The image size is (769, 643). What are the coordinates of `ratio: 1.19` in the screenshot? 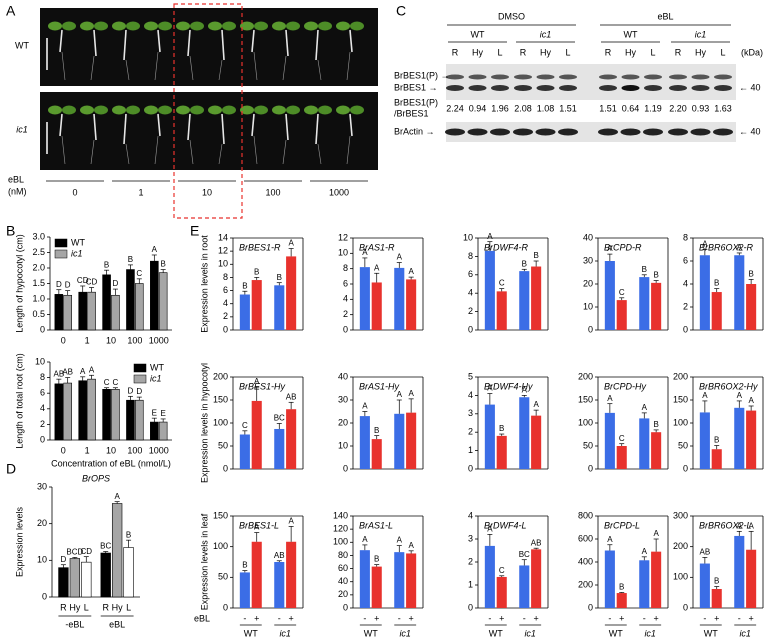 It's located at (653, 108).